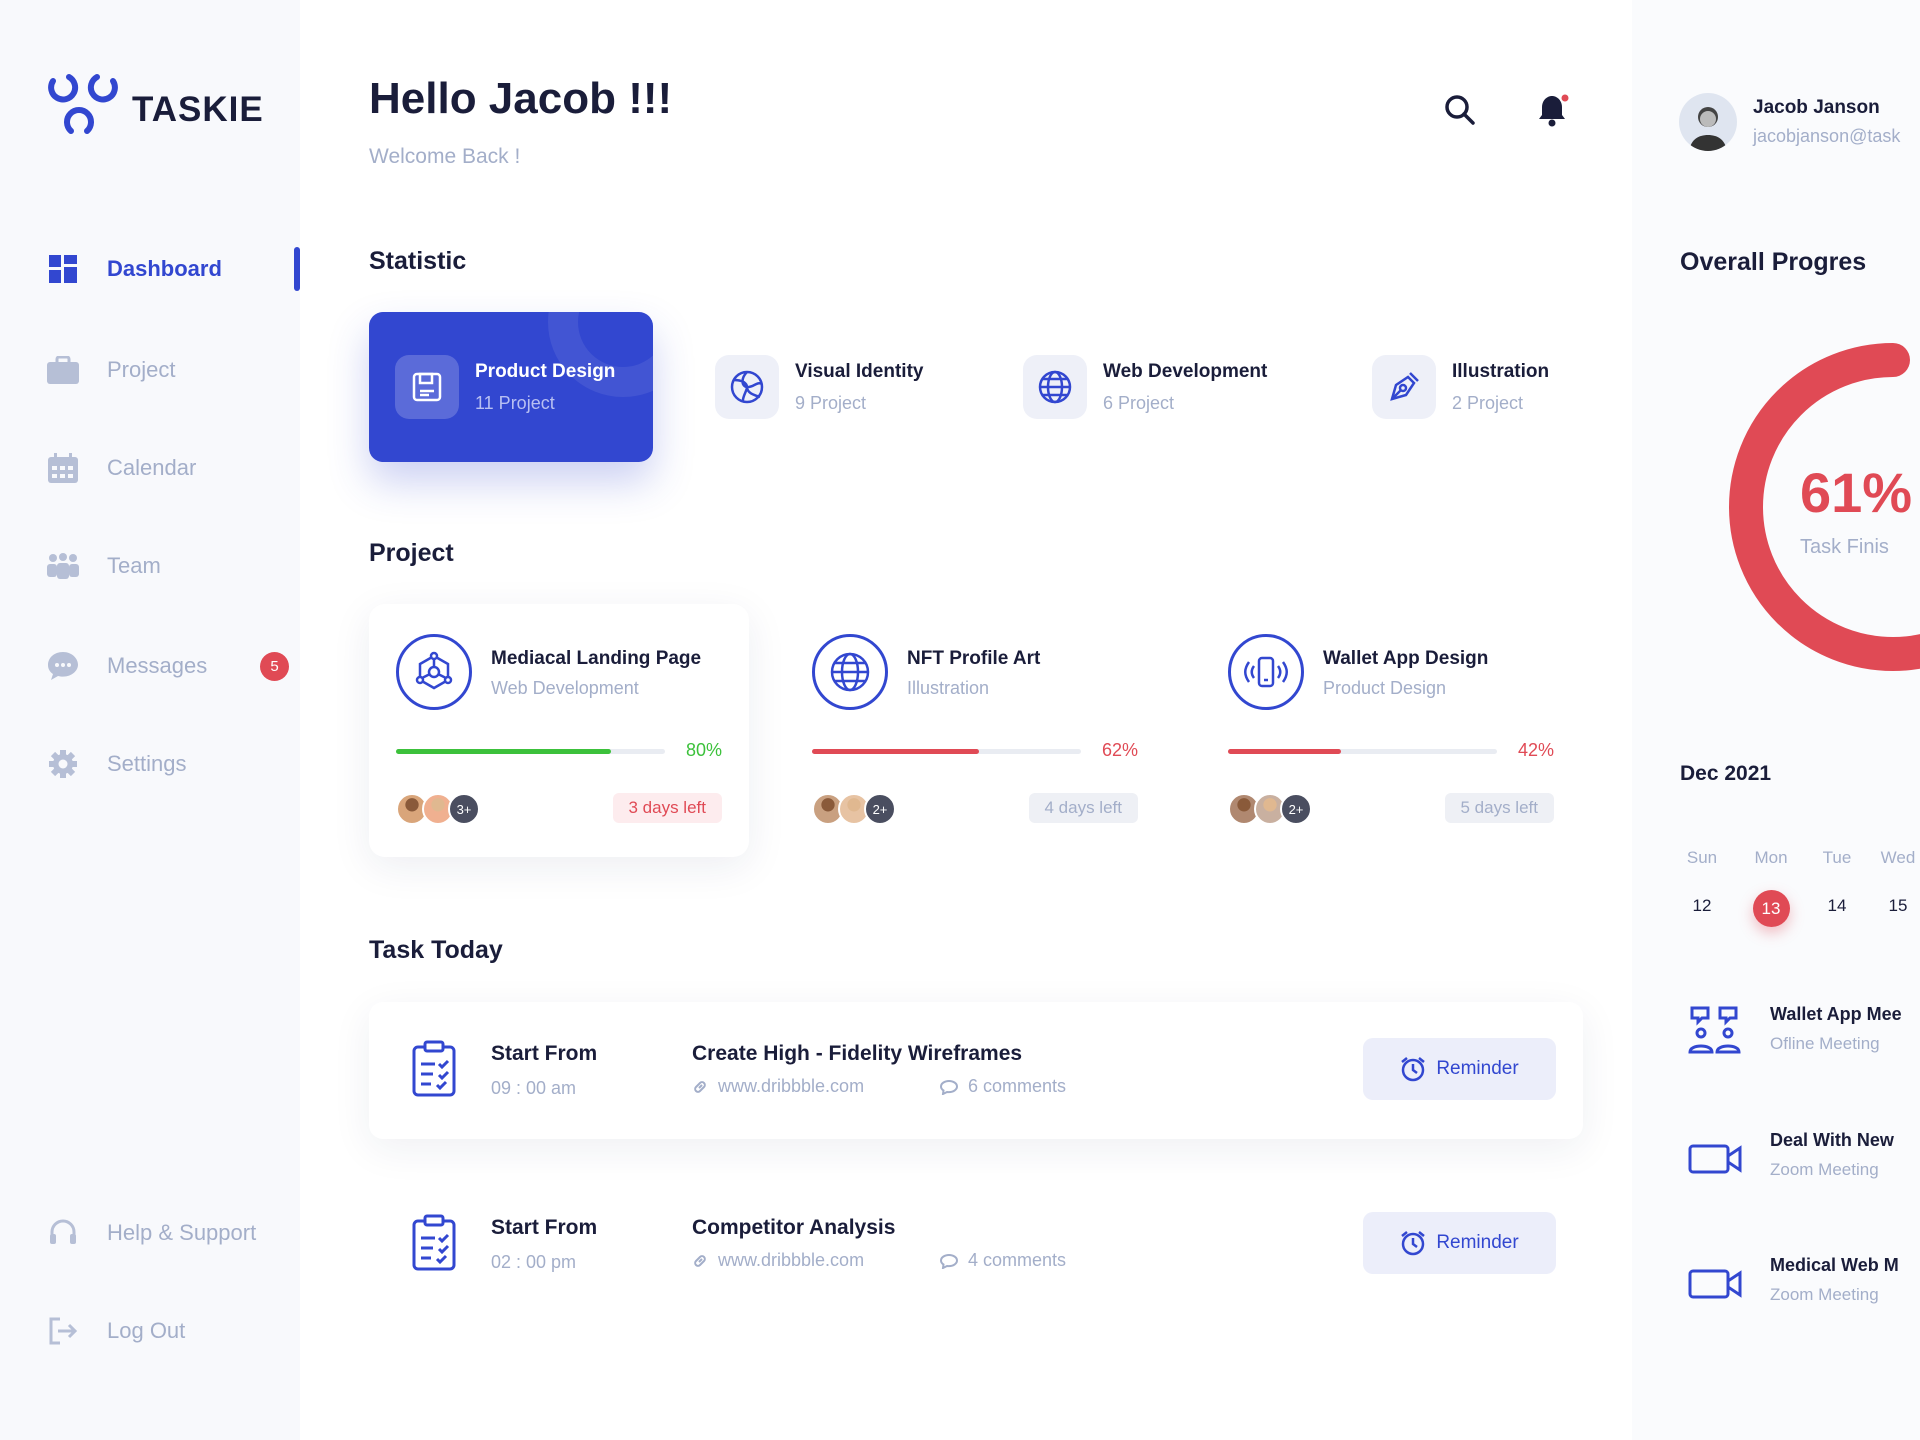 The width and height of the screenshot is (1920, 1440). Describe the element at coordinates (1499, 808) in the screenshot. I see `days-left-badge: 5 days left` at that location.